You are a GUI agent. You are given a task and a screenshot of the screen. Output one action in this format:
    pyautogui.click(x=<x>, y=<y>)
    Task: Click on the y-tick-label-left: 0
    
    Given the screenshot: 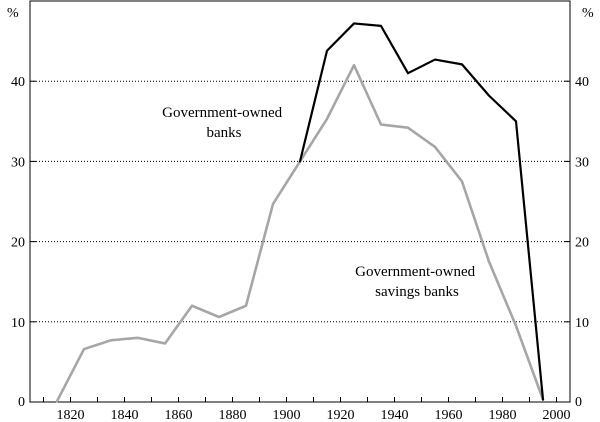 What is the action you would take?
    pyautogui.click(x=21, y=402)
    